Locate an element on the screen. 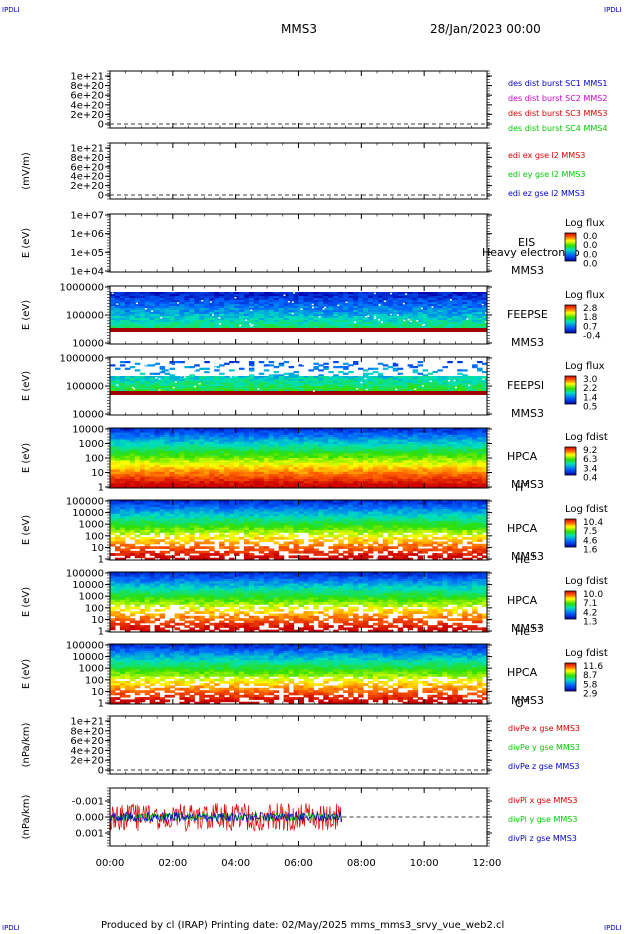 Image resolution: width=630 pixels, height=934 pixels. p4-ytick-label: 10000 is located at coordinates (88, 344).